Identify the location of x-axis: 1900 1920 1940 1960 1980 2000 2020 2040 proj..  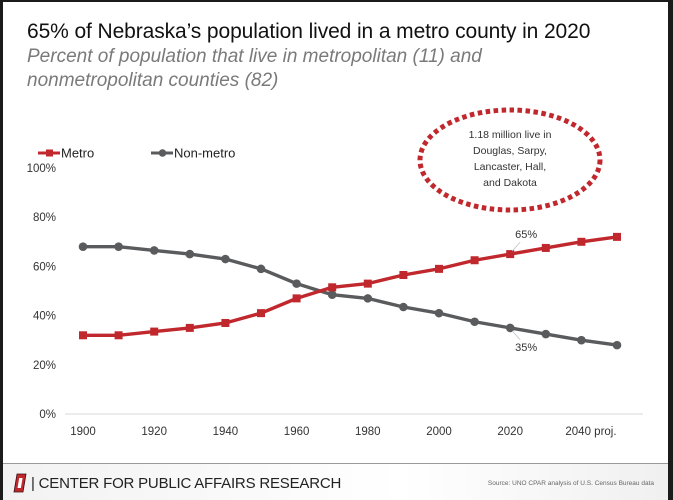
(343, 432).